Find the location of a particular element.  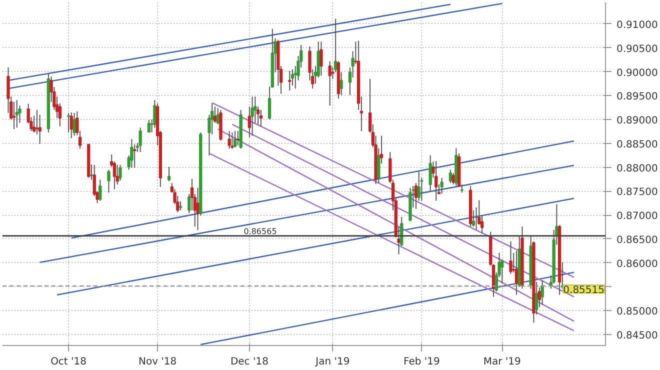

ref-line-label: 0.86565 is located at coordinates (260, 231).